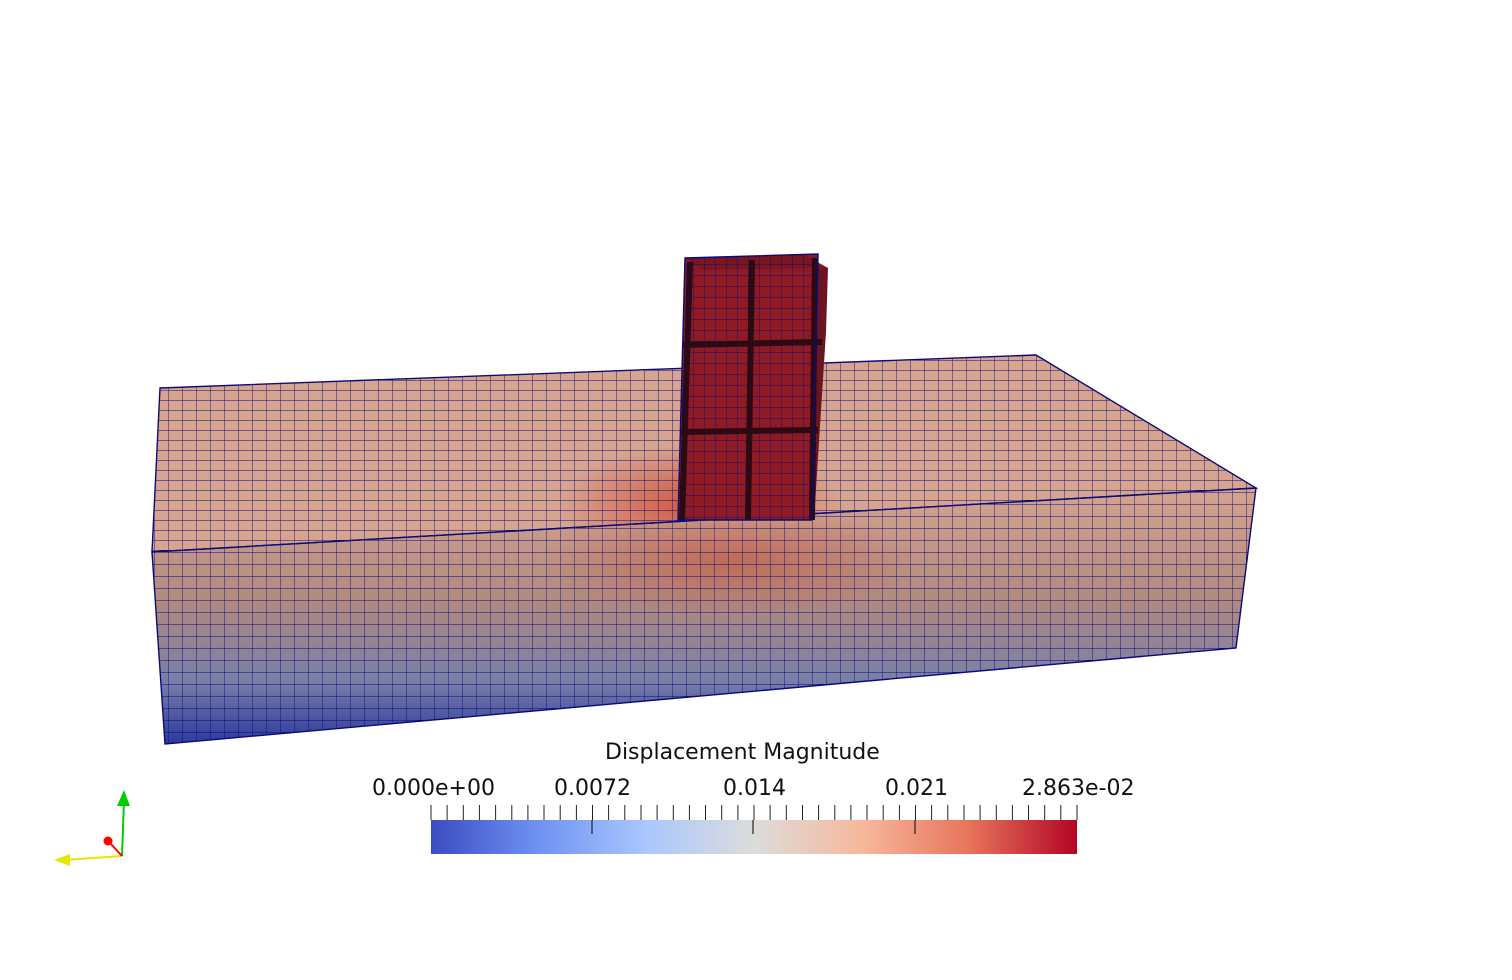  I want to click on colorbar-minor-ticks, so click(754, 812).